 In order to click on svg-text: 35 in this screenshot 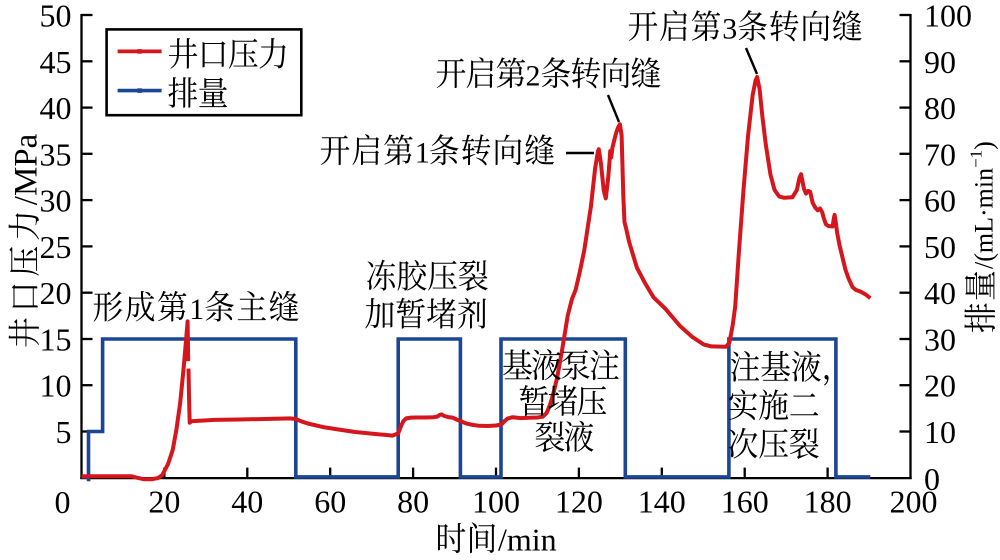, I will do `click(56, 154)`.